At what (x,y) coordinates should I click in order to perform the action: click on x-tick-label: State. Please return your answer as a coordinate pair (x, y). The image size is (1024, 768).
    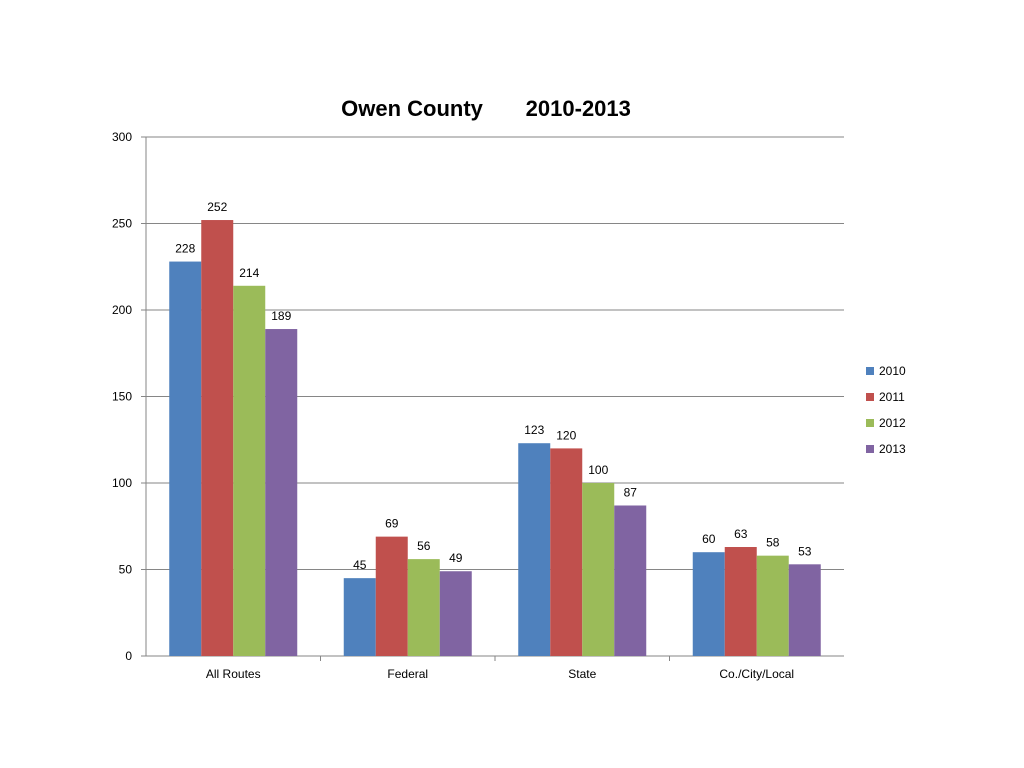
    Looking at the image, I should click on (582, 674).